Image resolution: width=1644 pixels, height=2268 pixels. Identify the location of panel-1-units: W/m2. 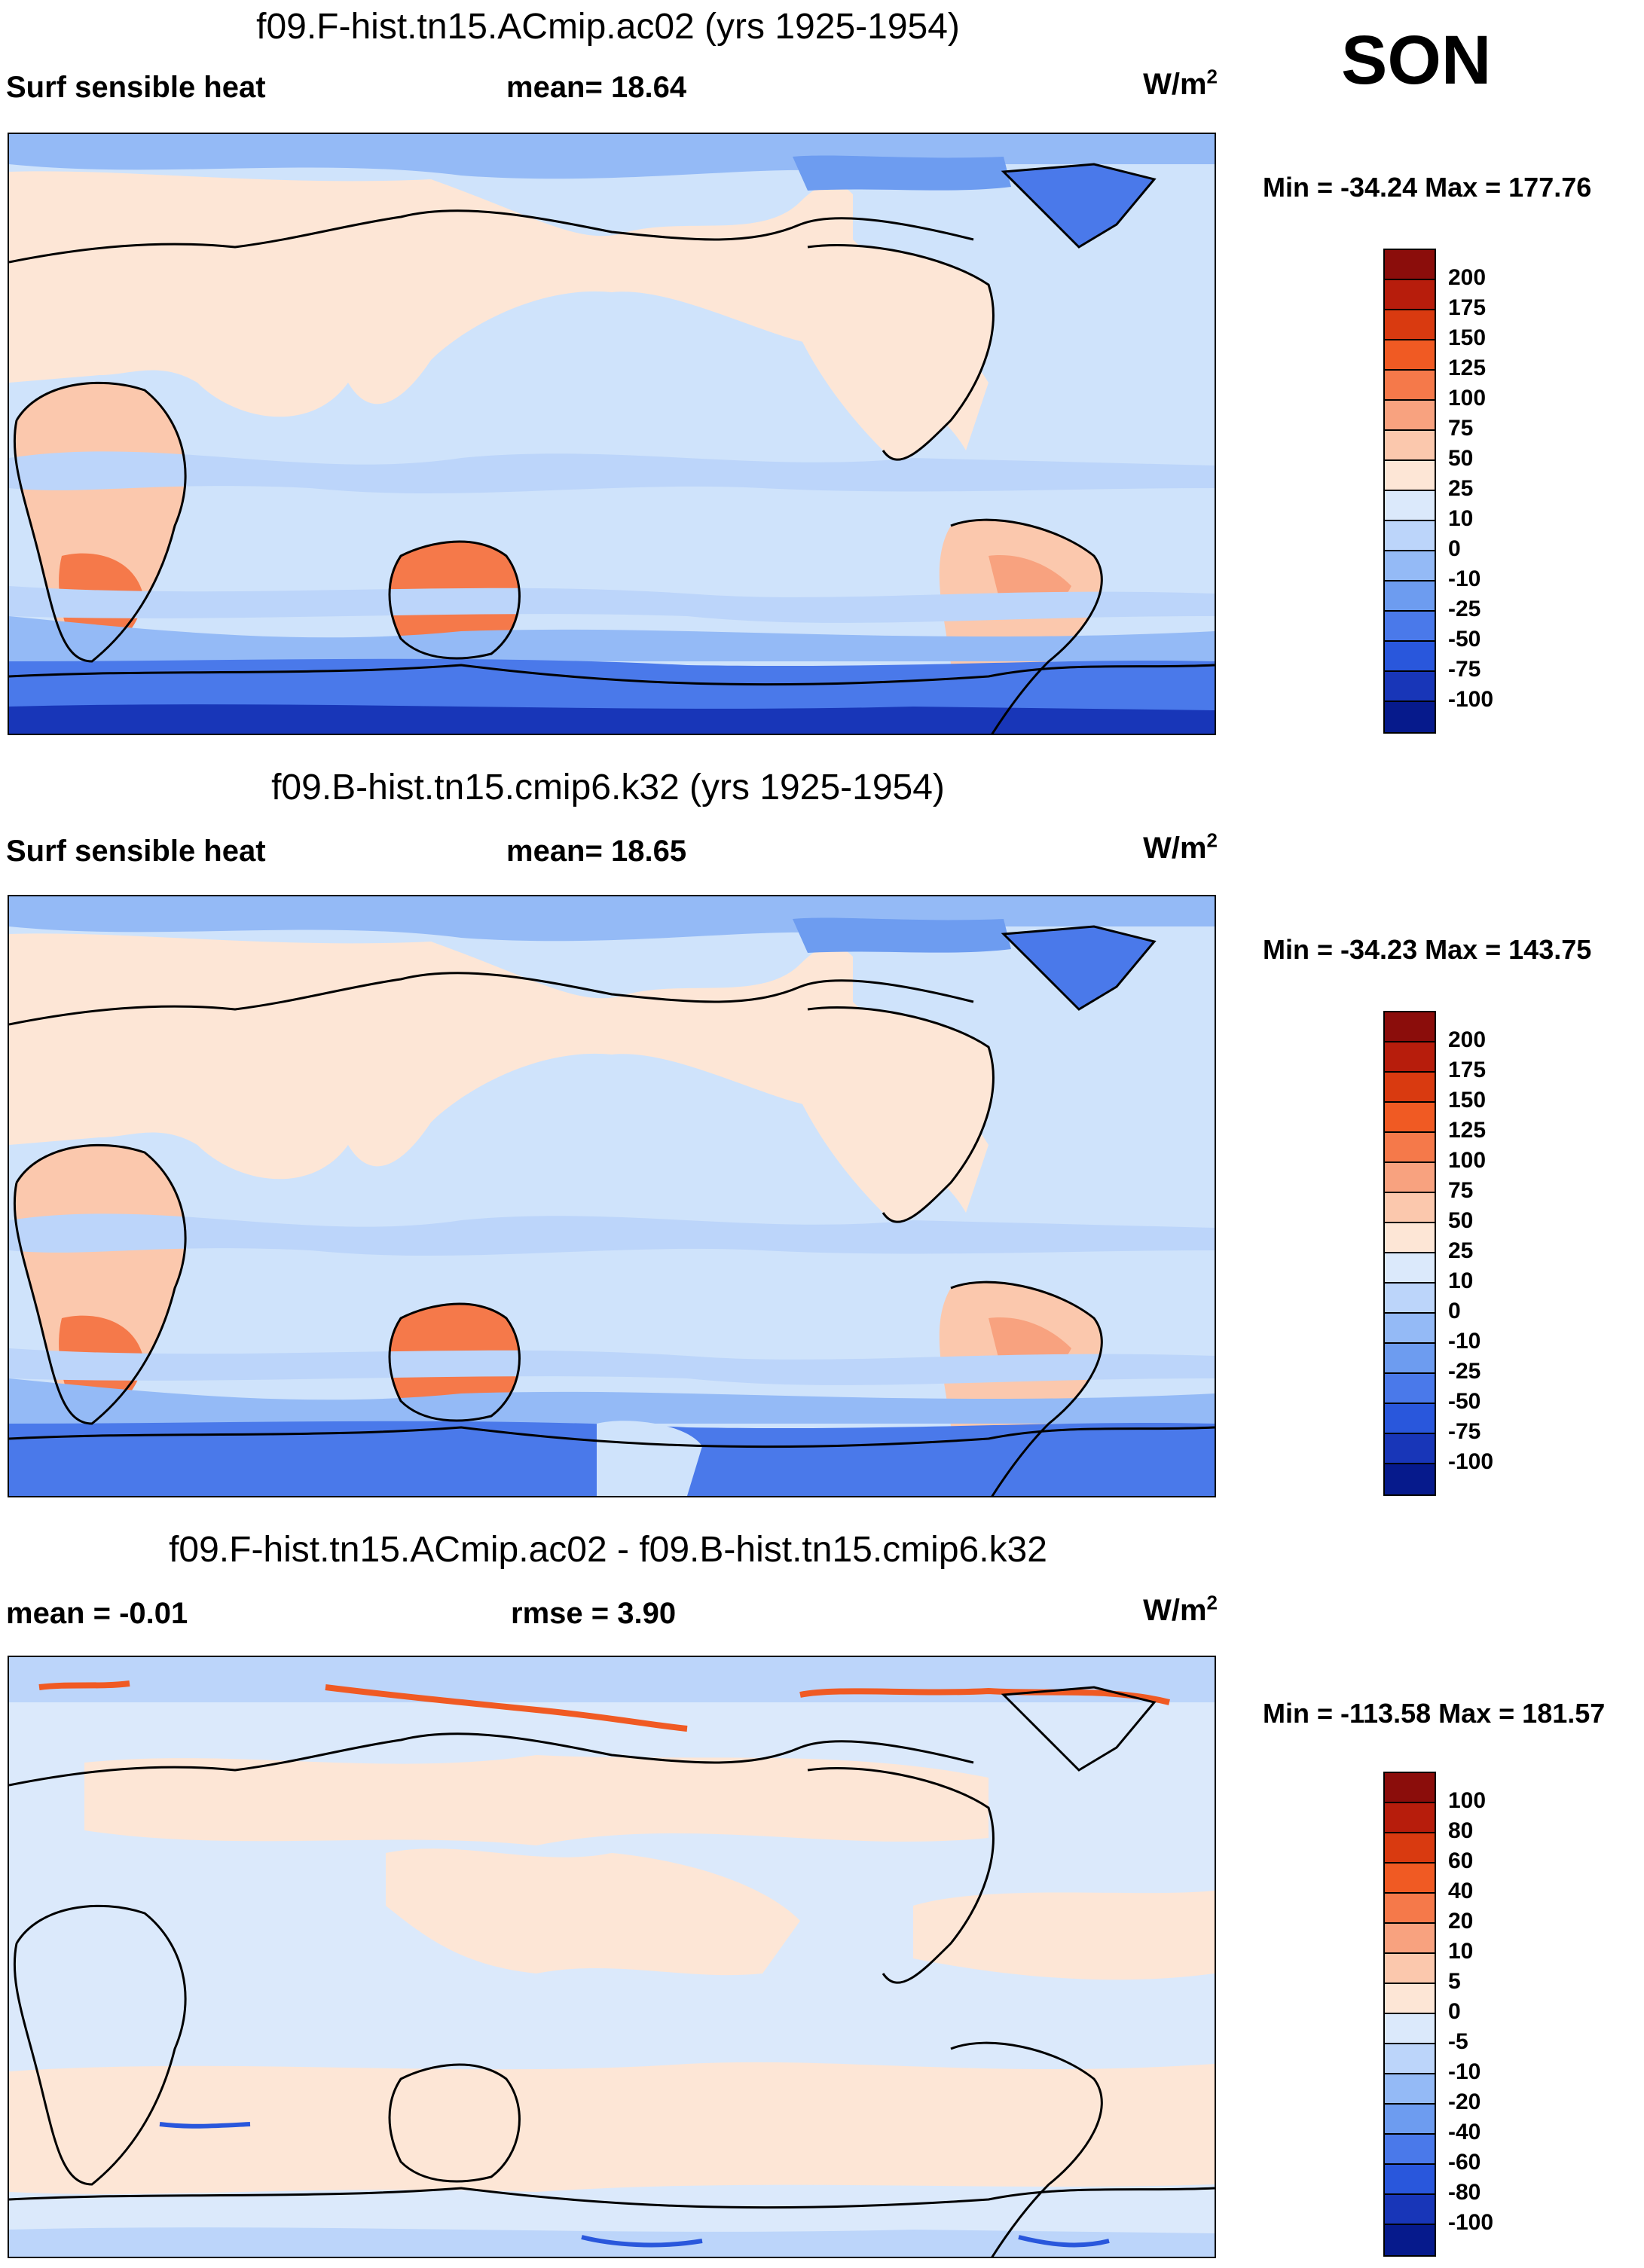
(1180, 83).